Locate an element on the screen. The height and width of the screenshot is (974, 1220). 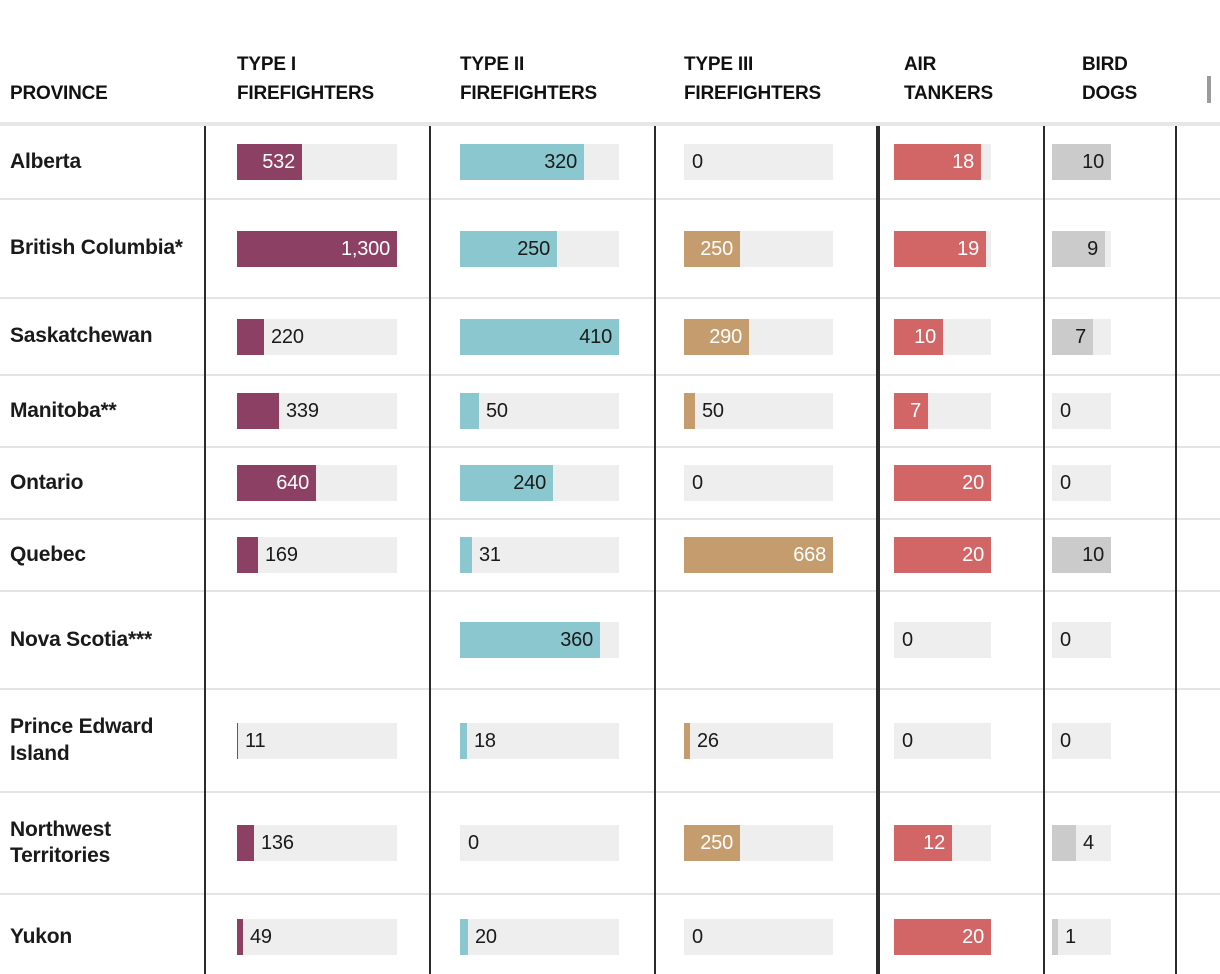
bar-cell-type3: 50 is located at coordinates (765, 411).